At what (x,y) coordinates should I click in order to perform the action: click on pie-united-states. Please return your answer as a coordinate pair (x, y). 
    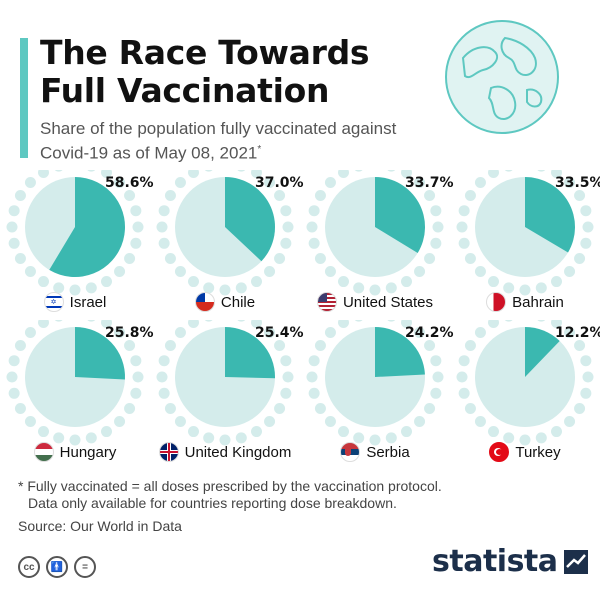
    Looking at the image, I should click on (375, 233).